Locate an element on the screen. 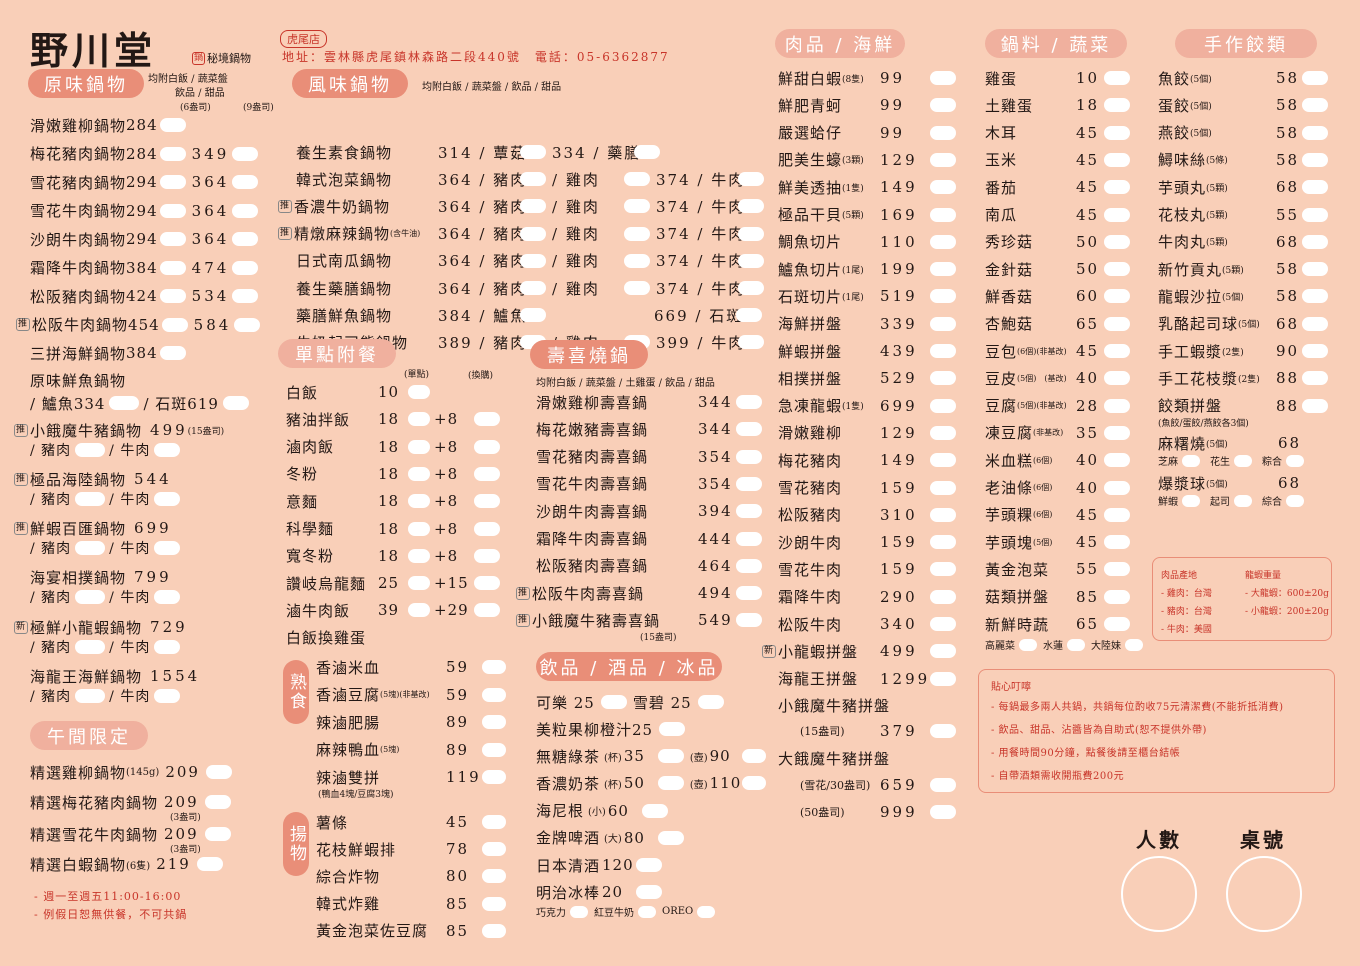 Image resolution: width=1360 pixels, height=966 pixels. select-cooked is located at coordinates (494, 777).